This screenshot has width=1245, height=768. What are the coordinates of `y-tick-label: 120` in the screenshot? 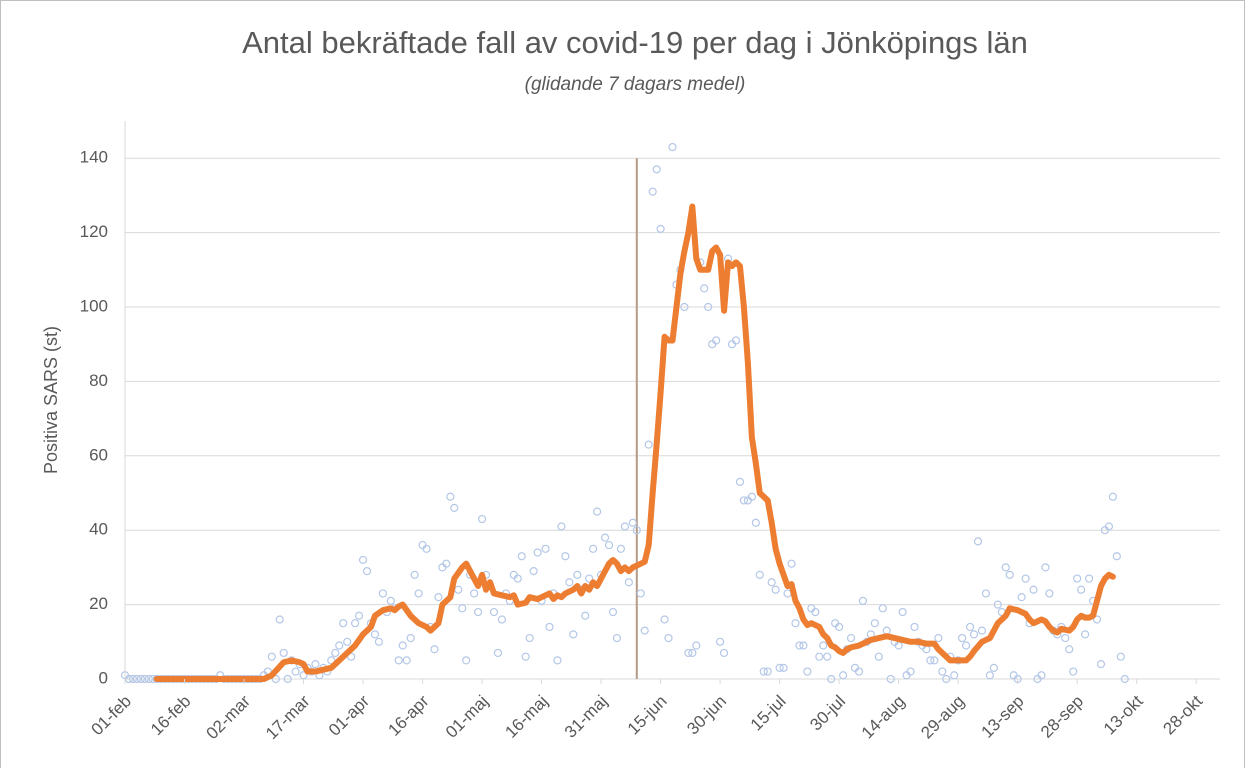 It's located at (94, 231).